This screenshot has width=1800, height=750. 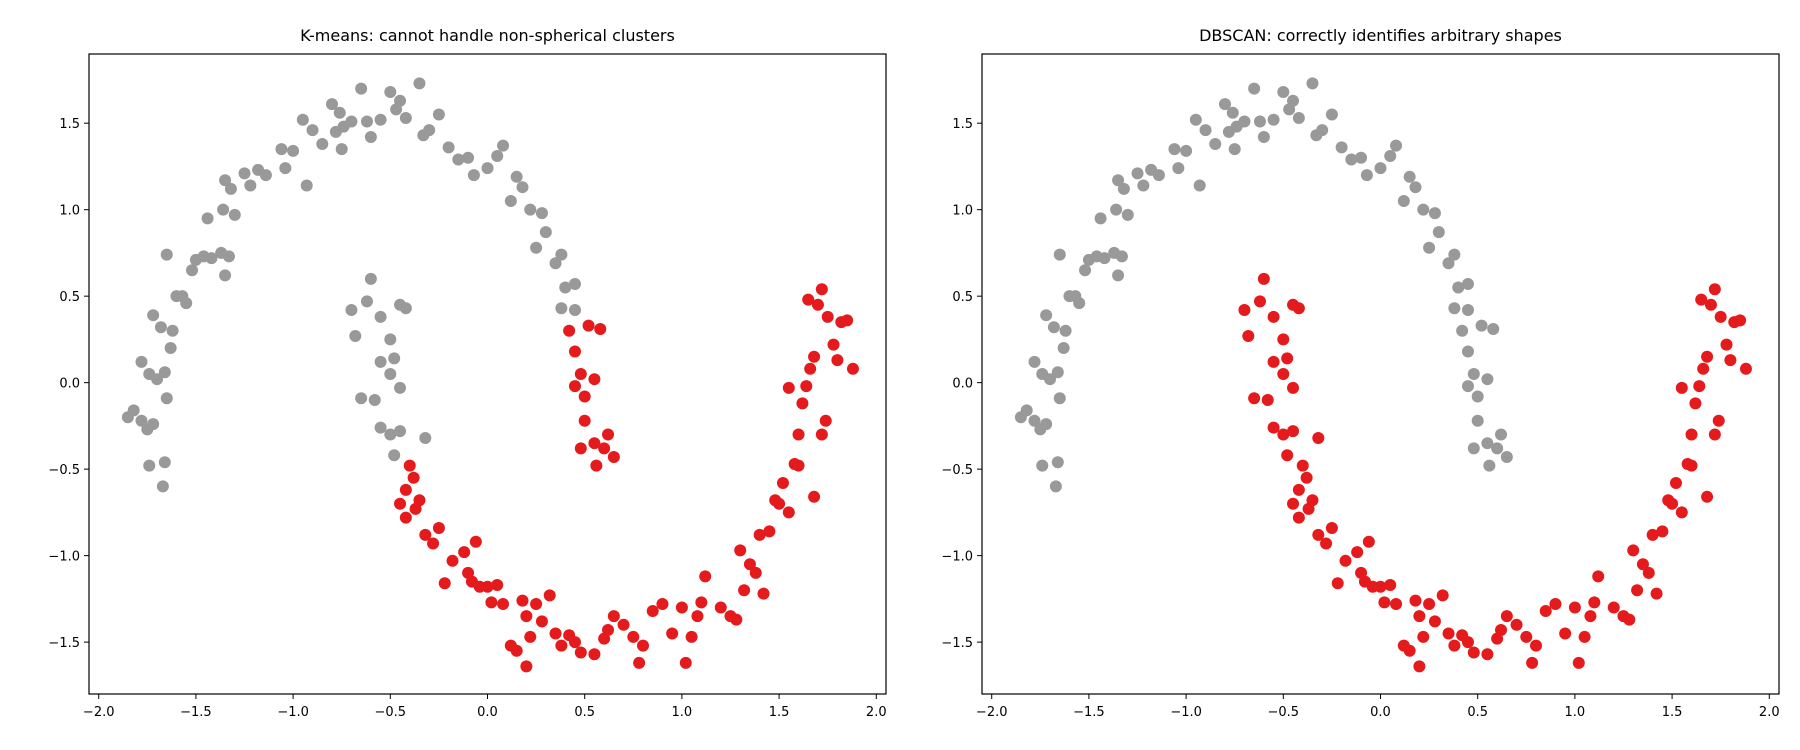 What do you see at coordinates (957, 470) in the screenshot?
I see `dbscan-y-tick-label-2: −0.5` at bounding box center [957, 470].